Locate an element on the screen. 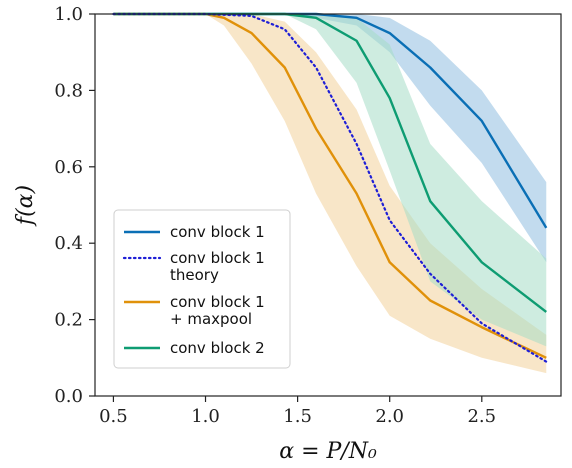 This screenshot has width=572, height=468. x-tick-label-2: 1.5 is located at coordinates (297, 416).